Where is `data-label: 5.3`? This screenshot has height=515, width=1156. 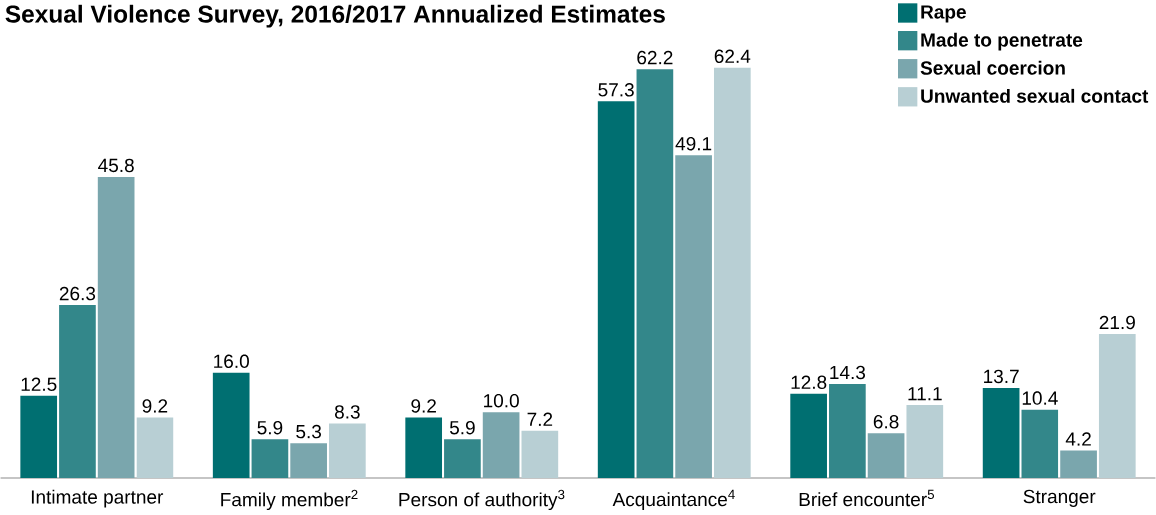
data-label: 5.3 is located at coordinates (309, 432).